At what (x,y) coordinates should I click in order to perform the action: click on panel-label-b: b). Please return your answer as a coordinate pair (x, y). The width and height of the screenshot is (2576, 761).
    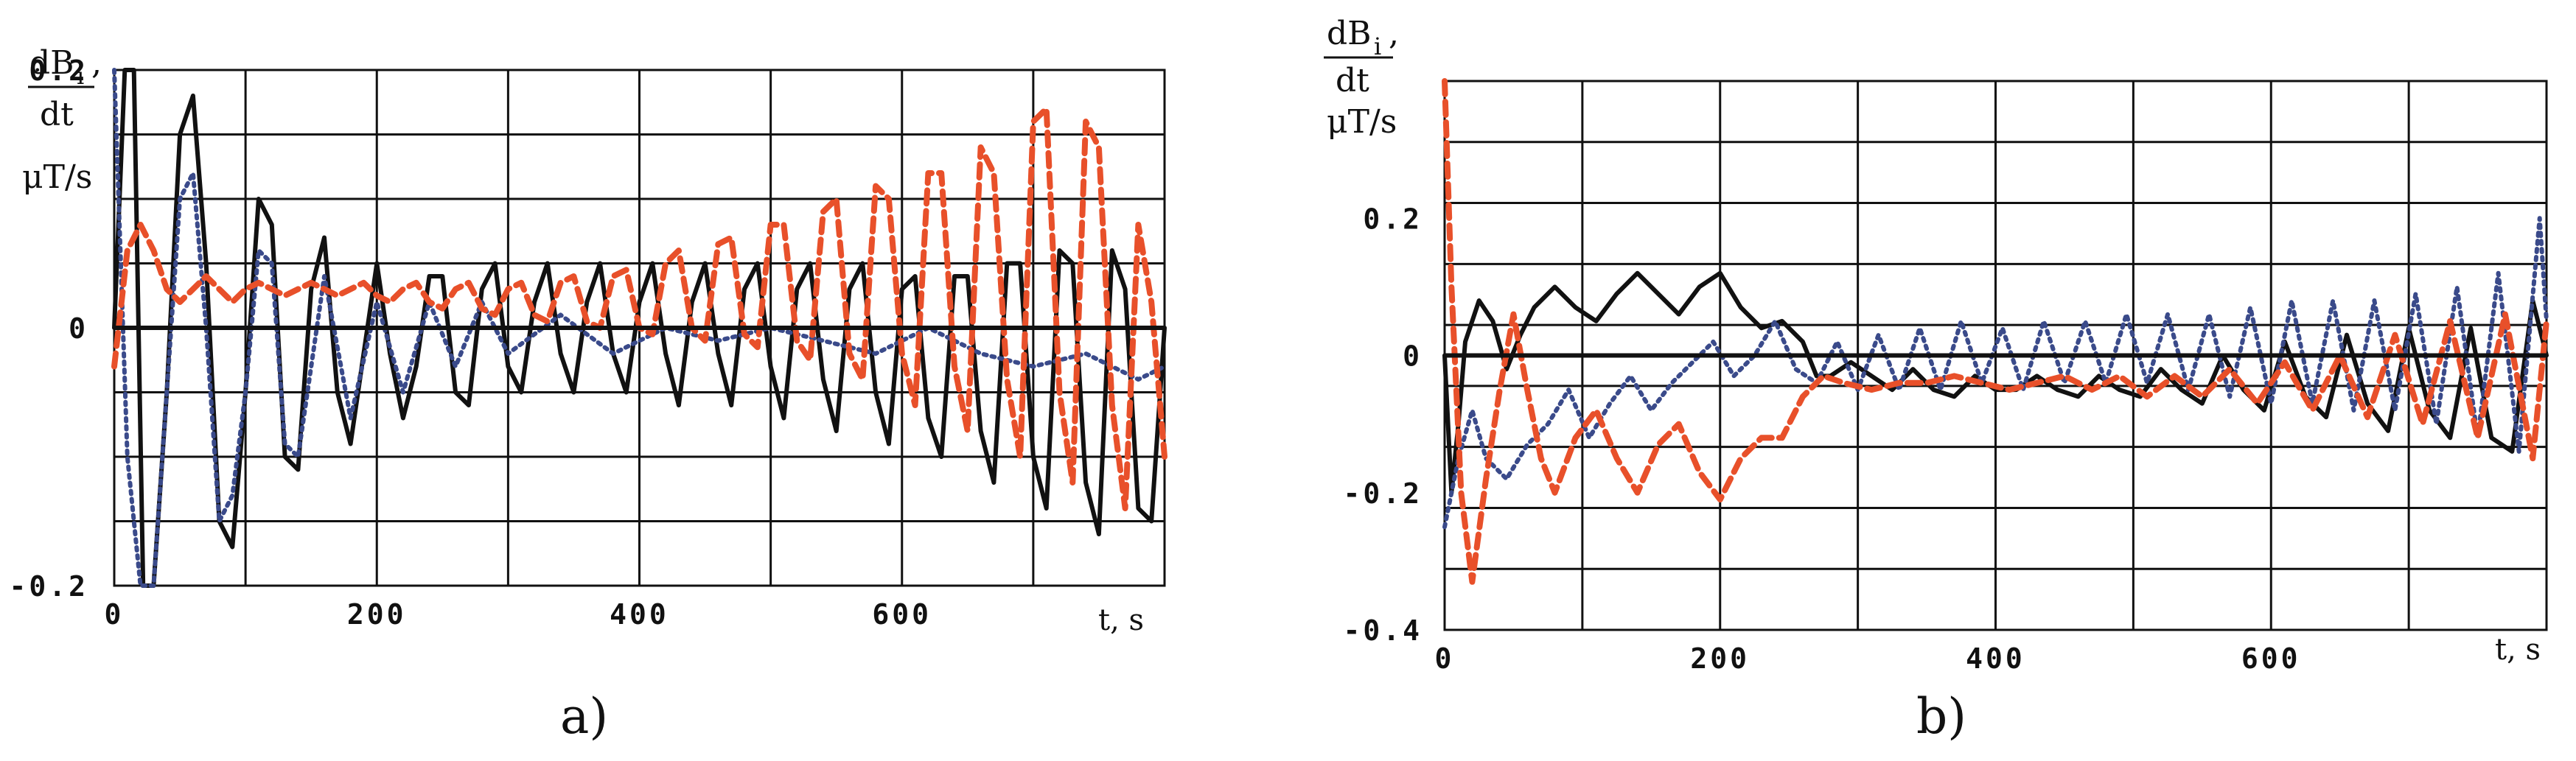
    Looking at the image, I should click on (1941, 717).